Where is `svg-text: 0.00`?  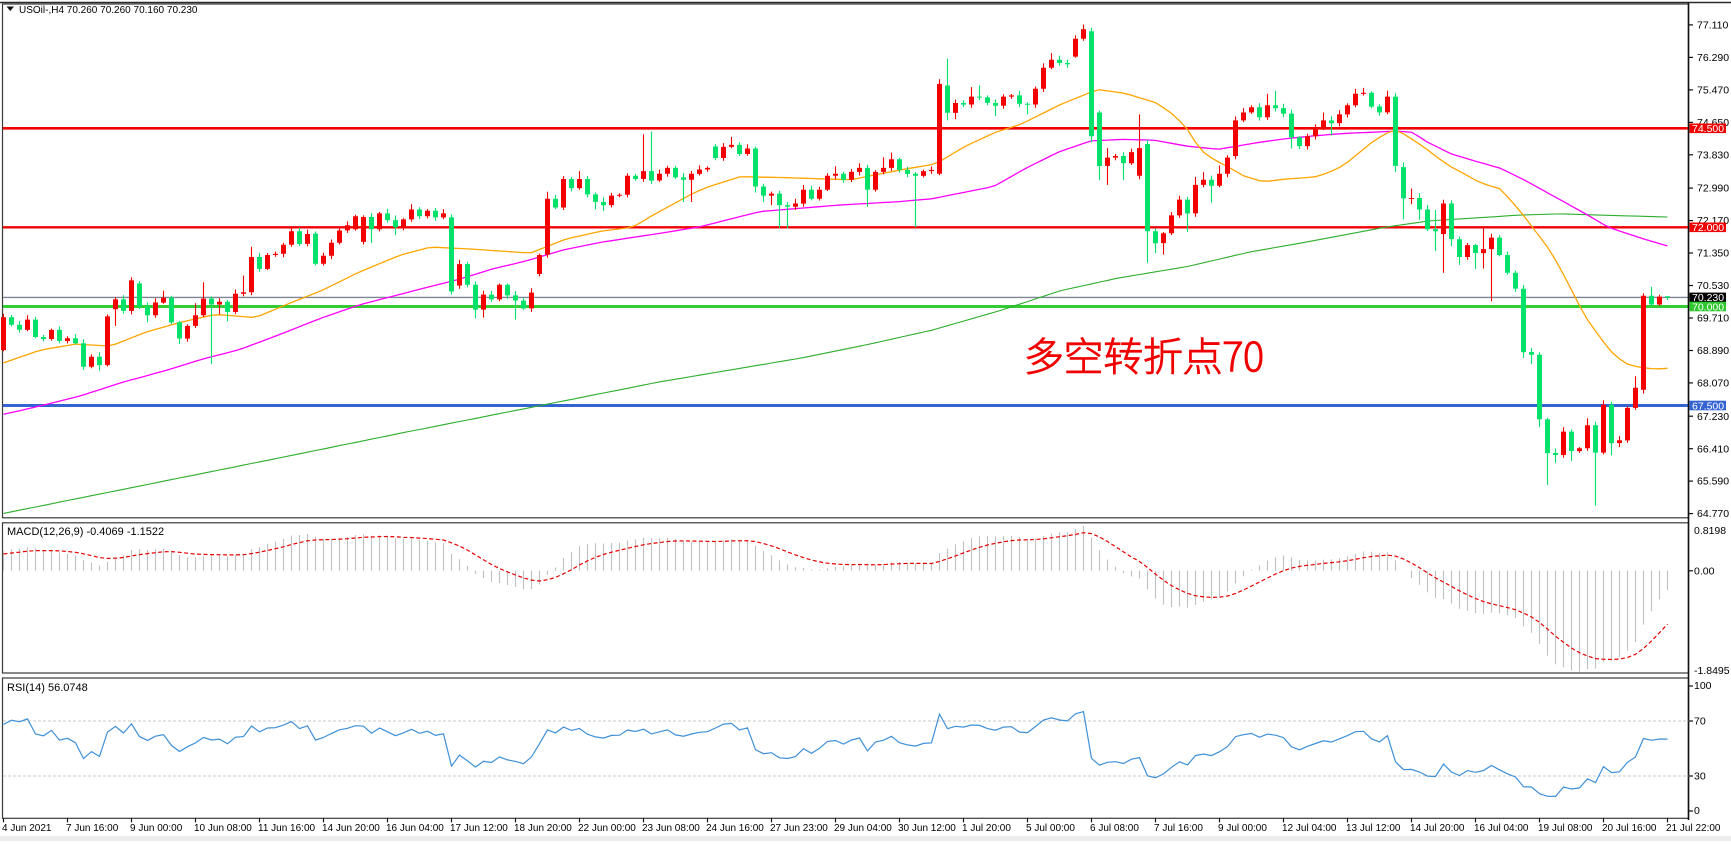 svg-text: 0.00 is located at coordinates (1704, 572).